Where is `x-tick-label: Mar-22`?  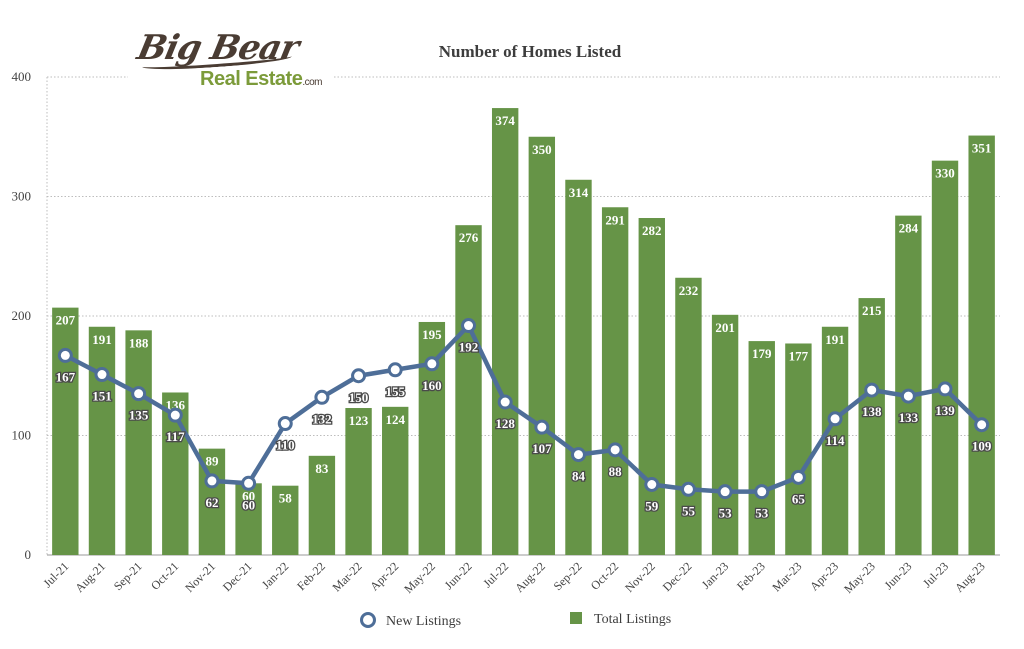 x-tick-label: Mar-22 is located at coordinates (347, 576).